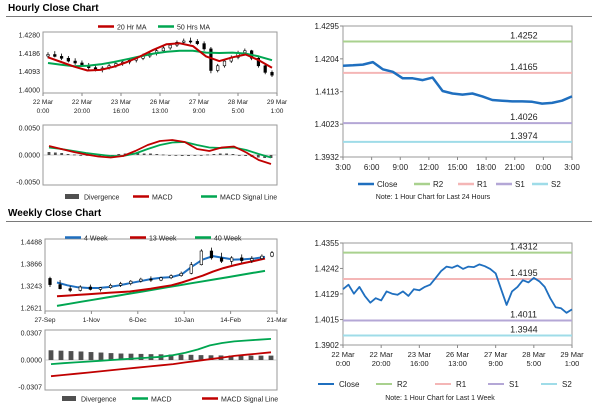 Image resolution: width=600 pixels, height=413 pixels. I want to click on hourly-24h-level-label: 1.4165, so click(524, 67).